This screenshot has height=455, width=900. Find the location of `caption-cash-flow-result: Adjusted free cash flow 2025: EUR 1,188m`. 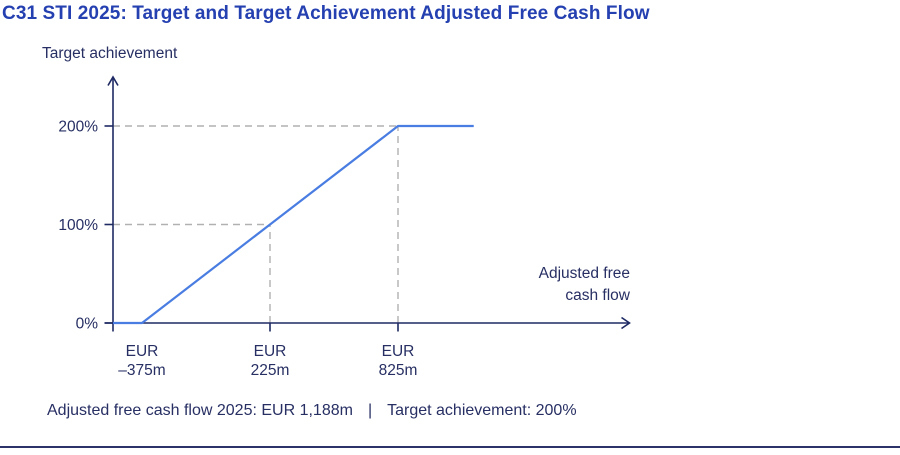

caption-cash-flow-result: Adjusted free cash flow 2025: EUR 1,188m is located at coordinates (200, 410).